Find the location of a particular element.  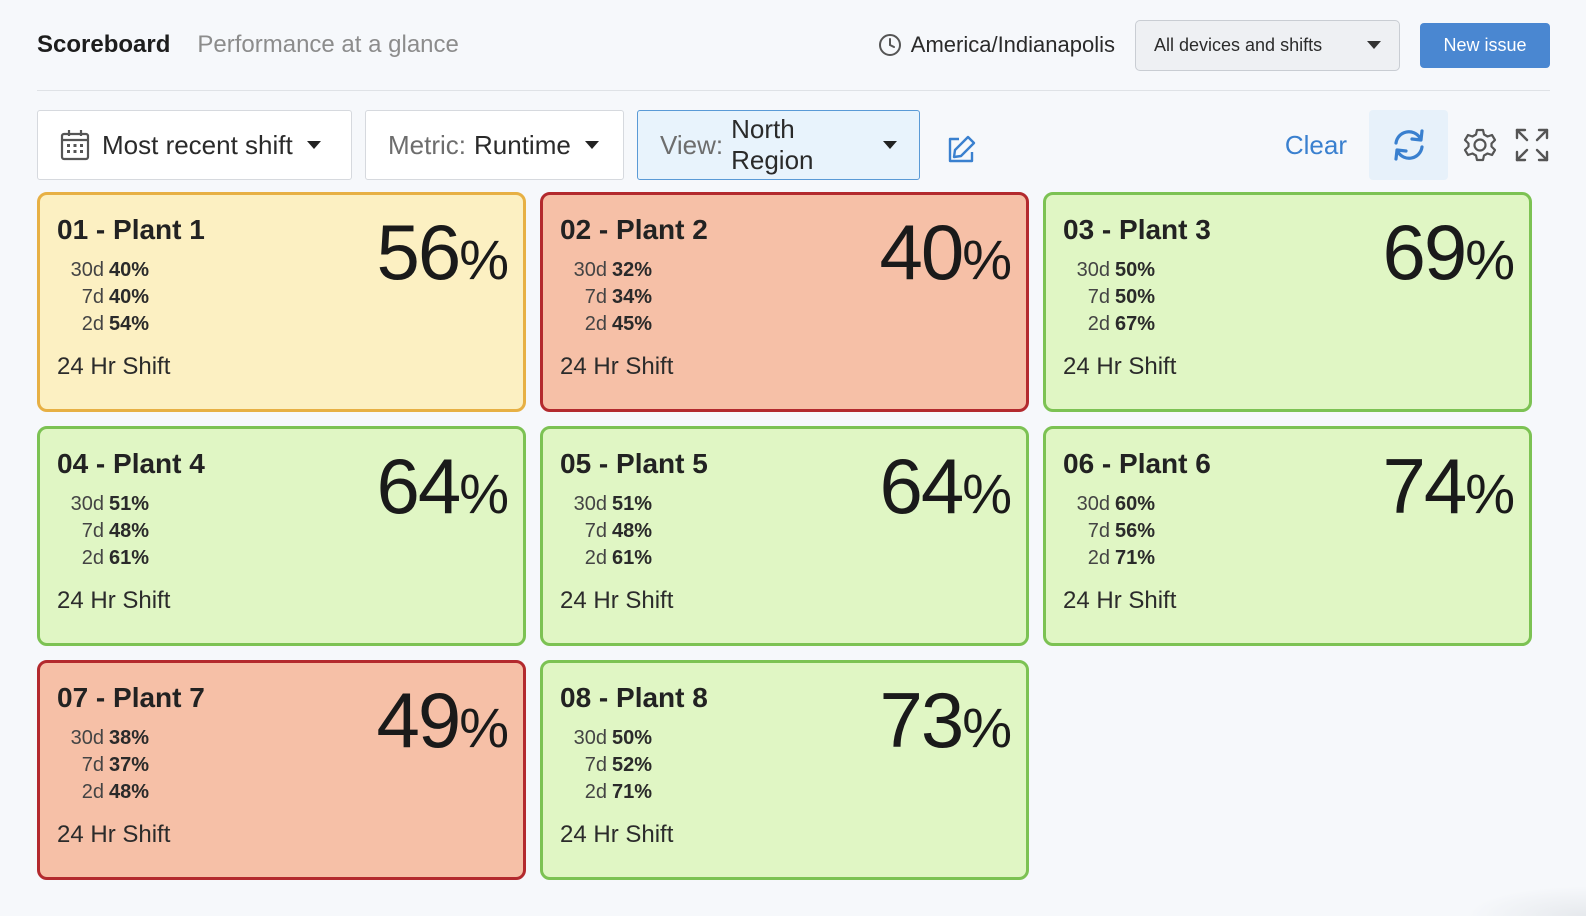

refresh-icon is located at coordinates (1408, 145).